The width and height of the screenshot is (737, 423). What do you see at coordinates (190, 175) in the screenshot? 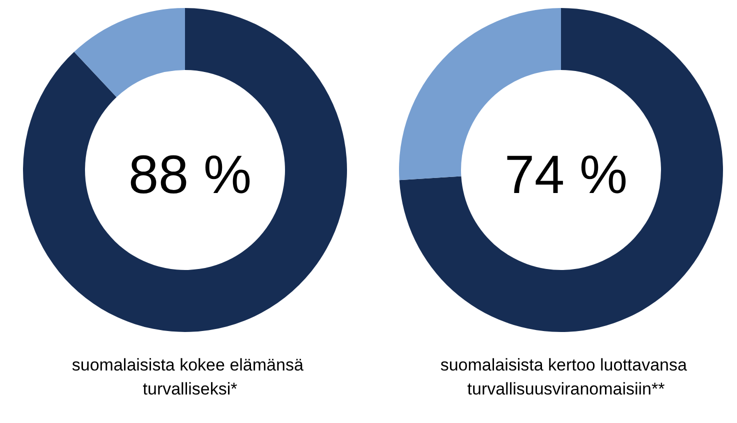
I see `data-label: 88 %` at bounding box center [190, 175].